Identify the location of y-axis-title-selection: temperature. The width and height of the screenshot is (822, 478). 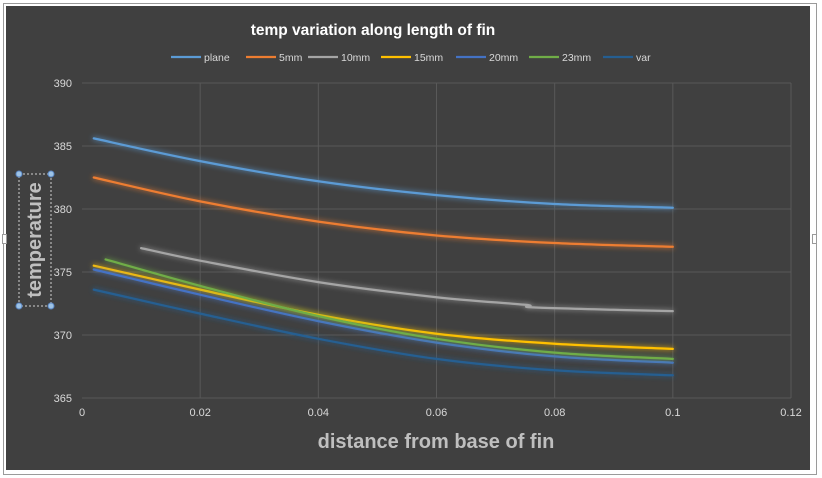
(35, 240).